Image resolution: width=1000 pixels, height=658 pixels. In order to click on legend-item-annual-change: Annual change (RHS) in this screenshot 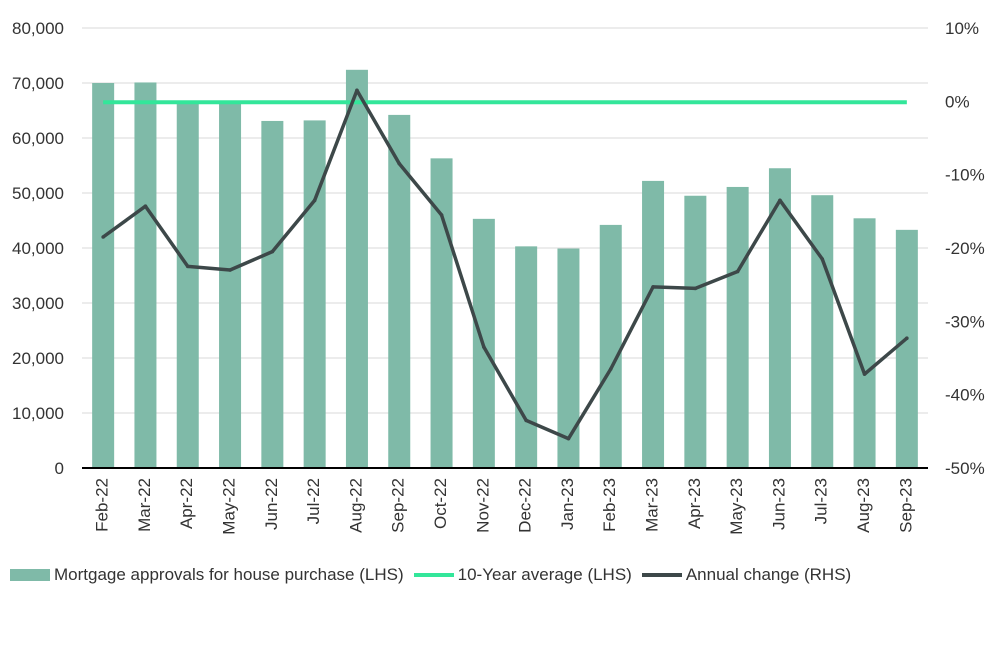, I will do `click(743, 575)`.